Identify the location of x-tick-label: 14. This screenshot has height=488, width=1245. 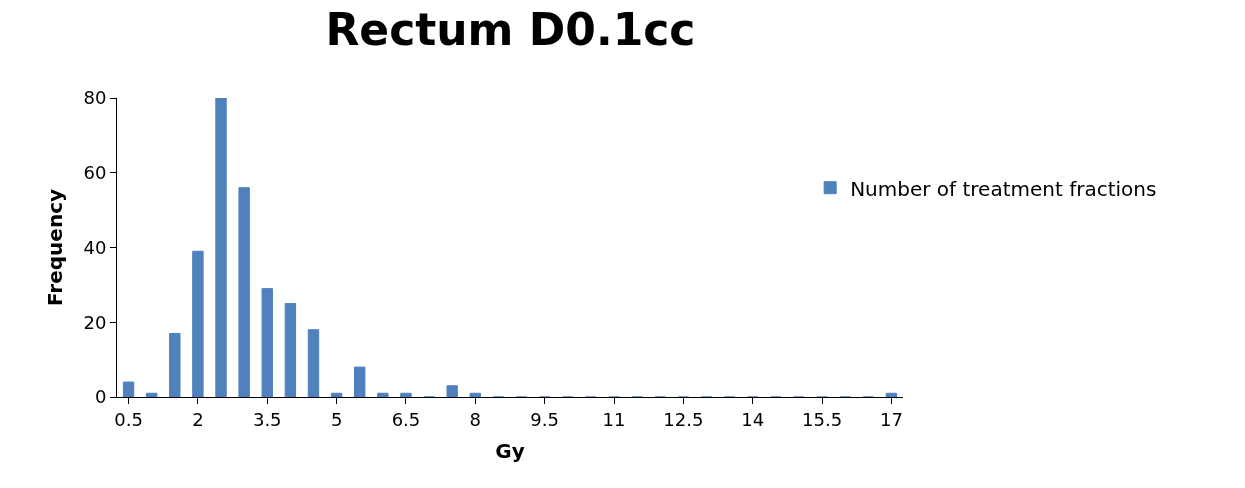
(753, 419).